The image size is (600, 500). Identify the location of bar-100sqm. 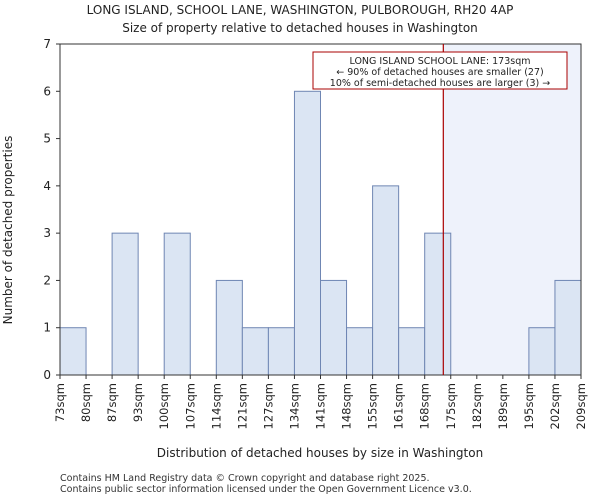
(177, 304).